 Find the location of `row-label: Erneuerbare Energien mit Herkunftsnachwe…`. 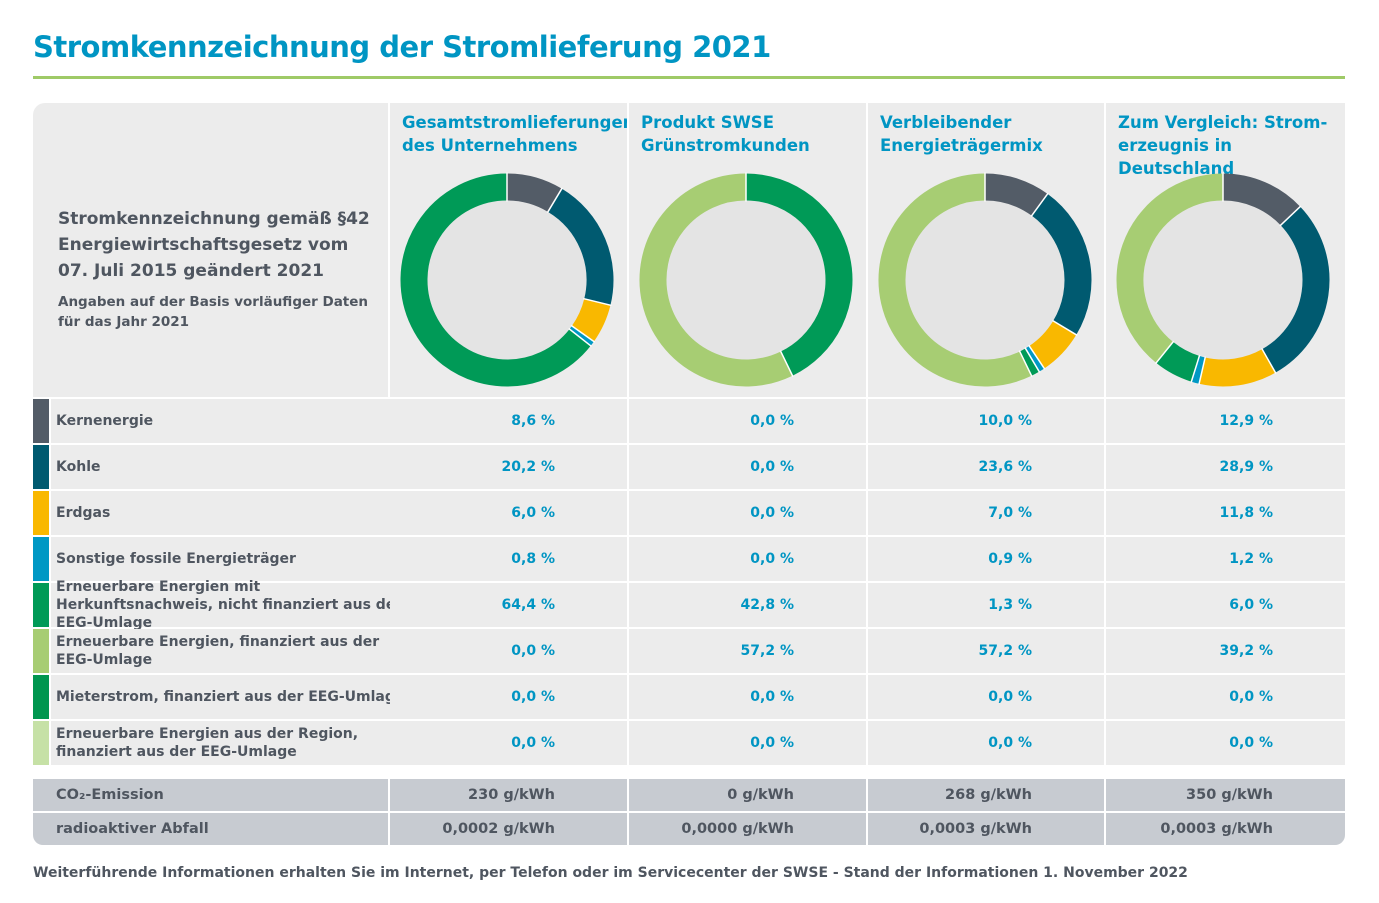

row-label: Erneuerbare Energien mit Herkunftsnachwe… is located at coordinates (228, 605).